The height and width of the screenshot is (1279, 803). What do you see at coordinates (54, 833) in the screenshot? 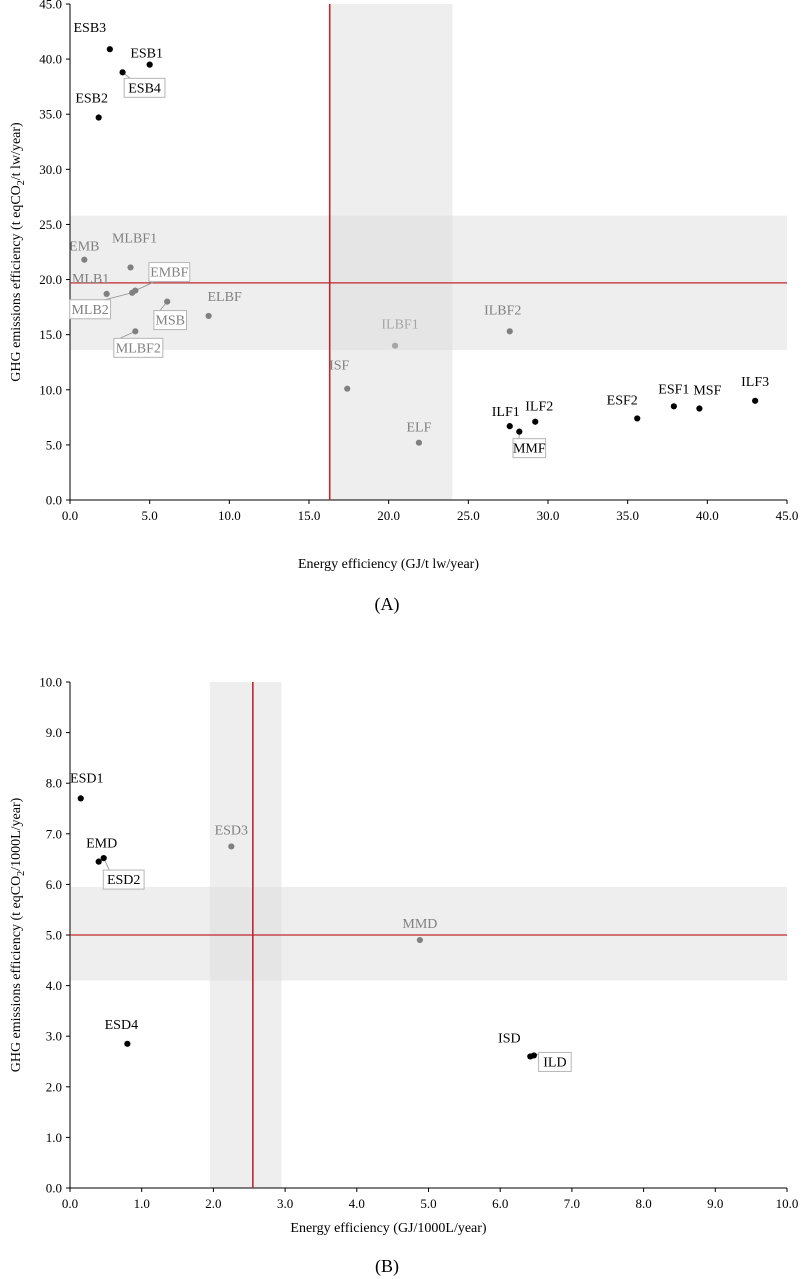
I see `chart-b-y-tick-label: 7.0` at bounding box center [54, 833].